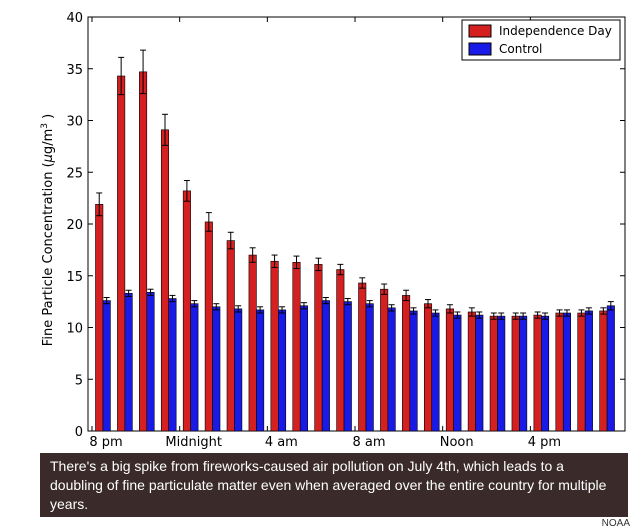  Describe the element at coordinates (48, 230) in the screenshot. I see `y-axis-title: Fine Particle Concentration (μg/m3 )` at that location.